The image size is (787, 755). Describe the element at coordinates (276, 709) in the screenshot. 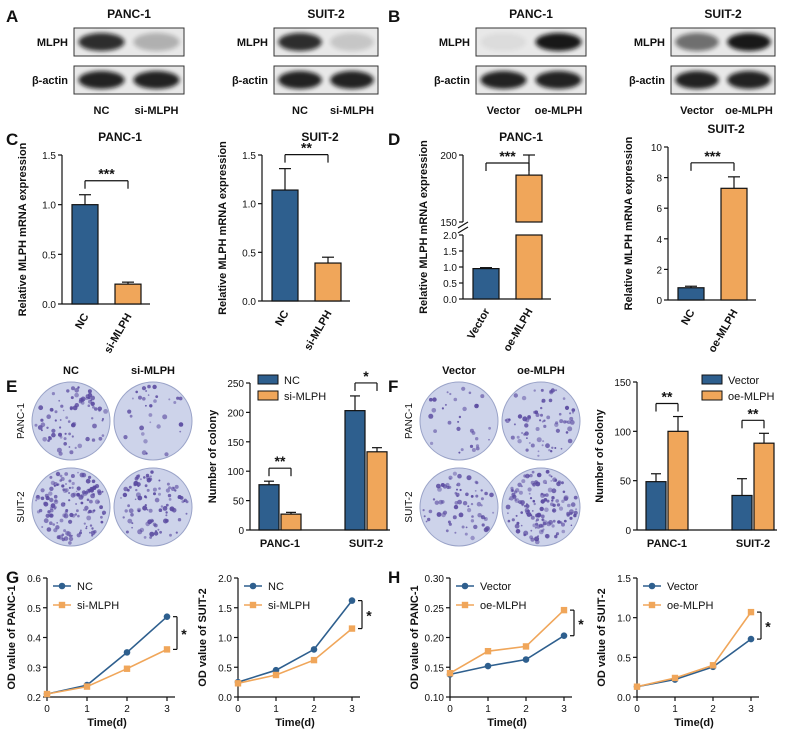

I see `chart-g2-x-tick-label: 1` at that location.